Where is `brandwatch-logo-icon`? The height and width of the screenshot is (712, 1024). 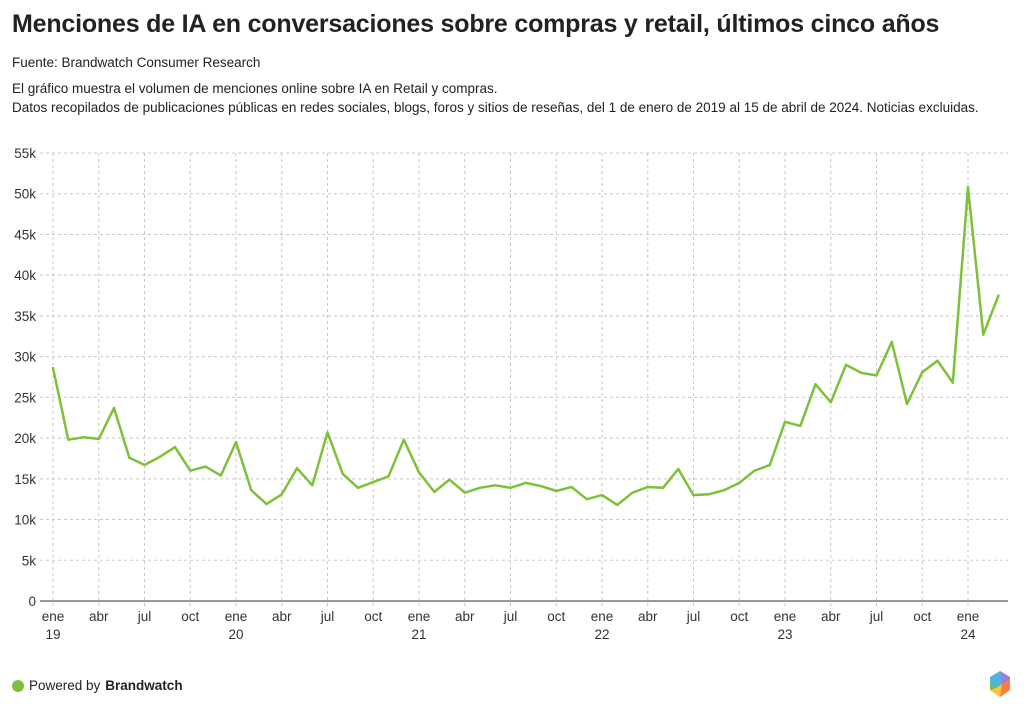 brandwatch-logo-icon is located at coordinates (1000, 684).